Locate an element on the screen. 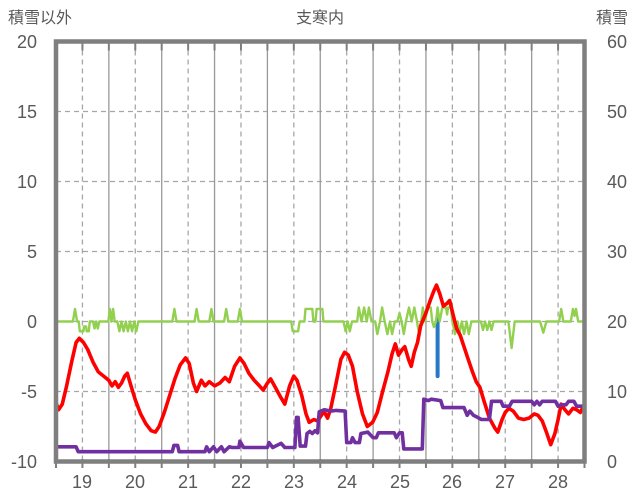 The width and height of the screenshot is (636, 501). x-tick-label: 26 is located at coordinates (452, 482).